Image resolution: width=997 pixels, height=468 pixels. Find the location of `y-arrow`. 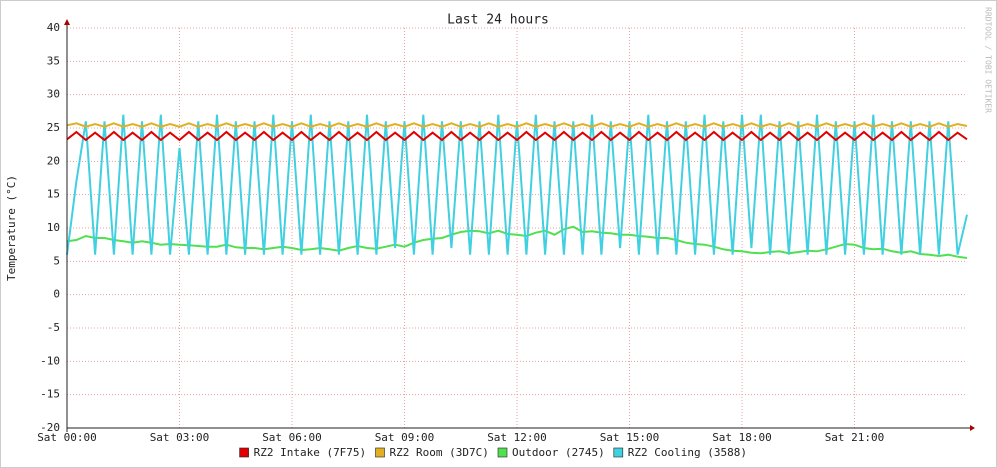

y-arrow is located at coordinates (67, 22).